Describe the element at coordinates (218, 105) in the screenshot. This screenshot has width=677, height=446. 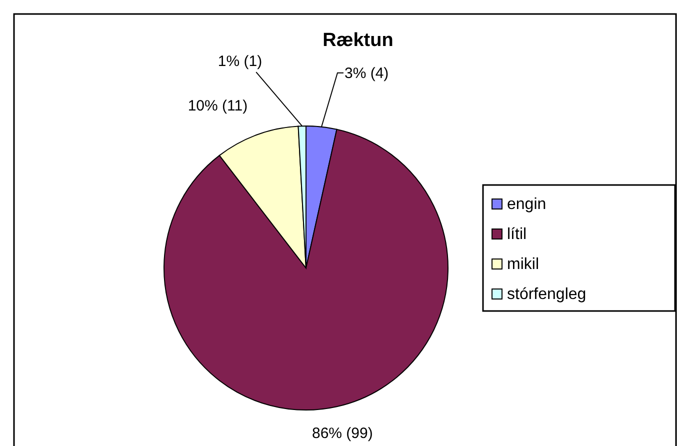
I see `data-label: 10% (11)` at that location.